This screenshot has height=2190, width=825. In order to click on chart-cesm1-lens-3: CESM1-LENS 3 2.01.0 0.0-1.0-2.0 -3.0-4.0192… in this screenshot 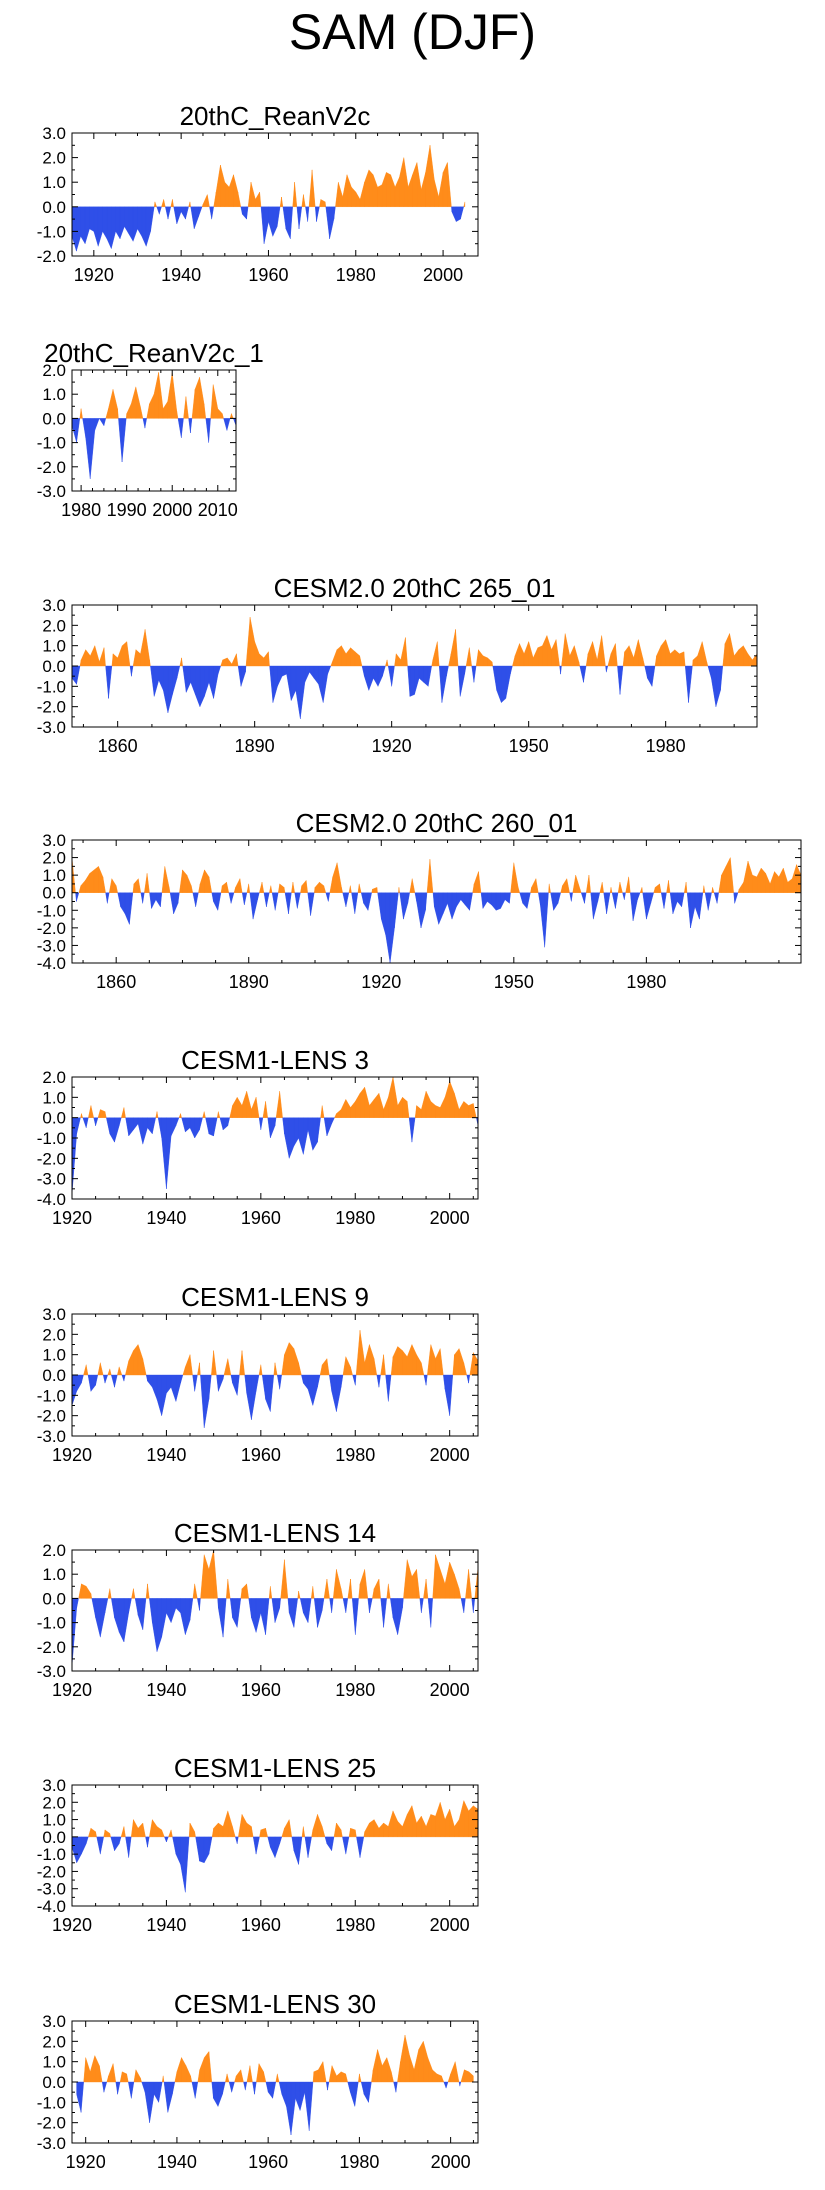, I will do `click(258, 1136)`.